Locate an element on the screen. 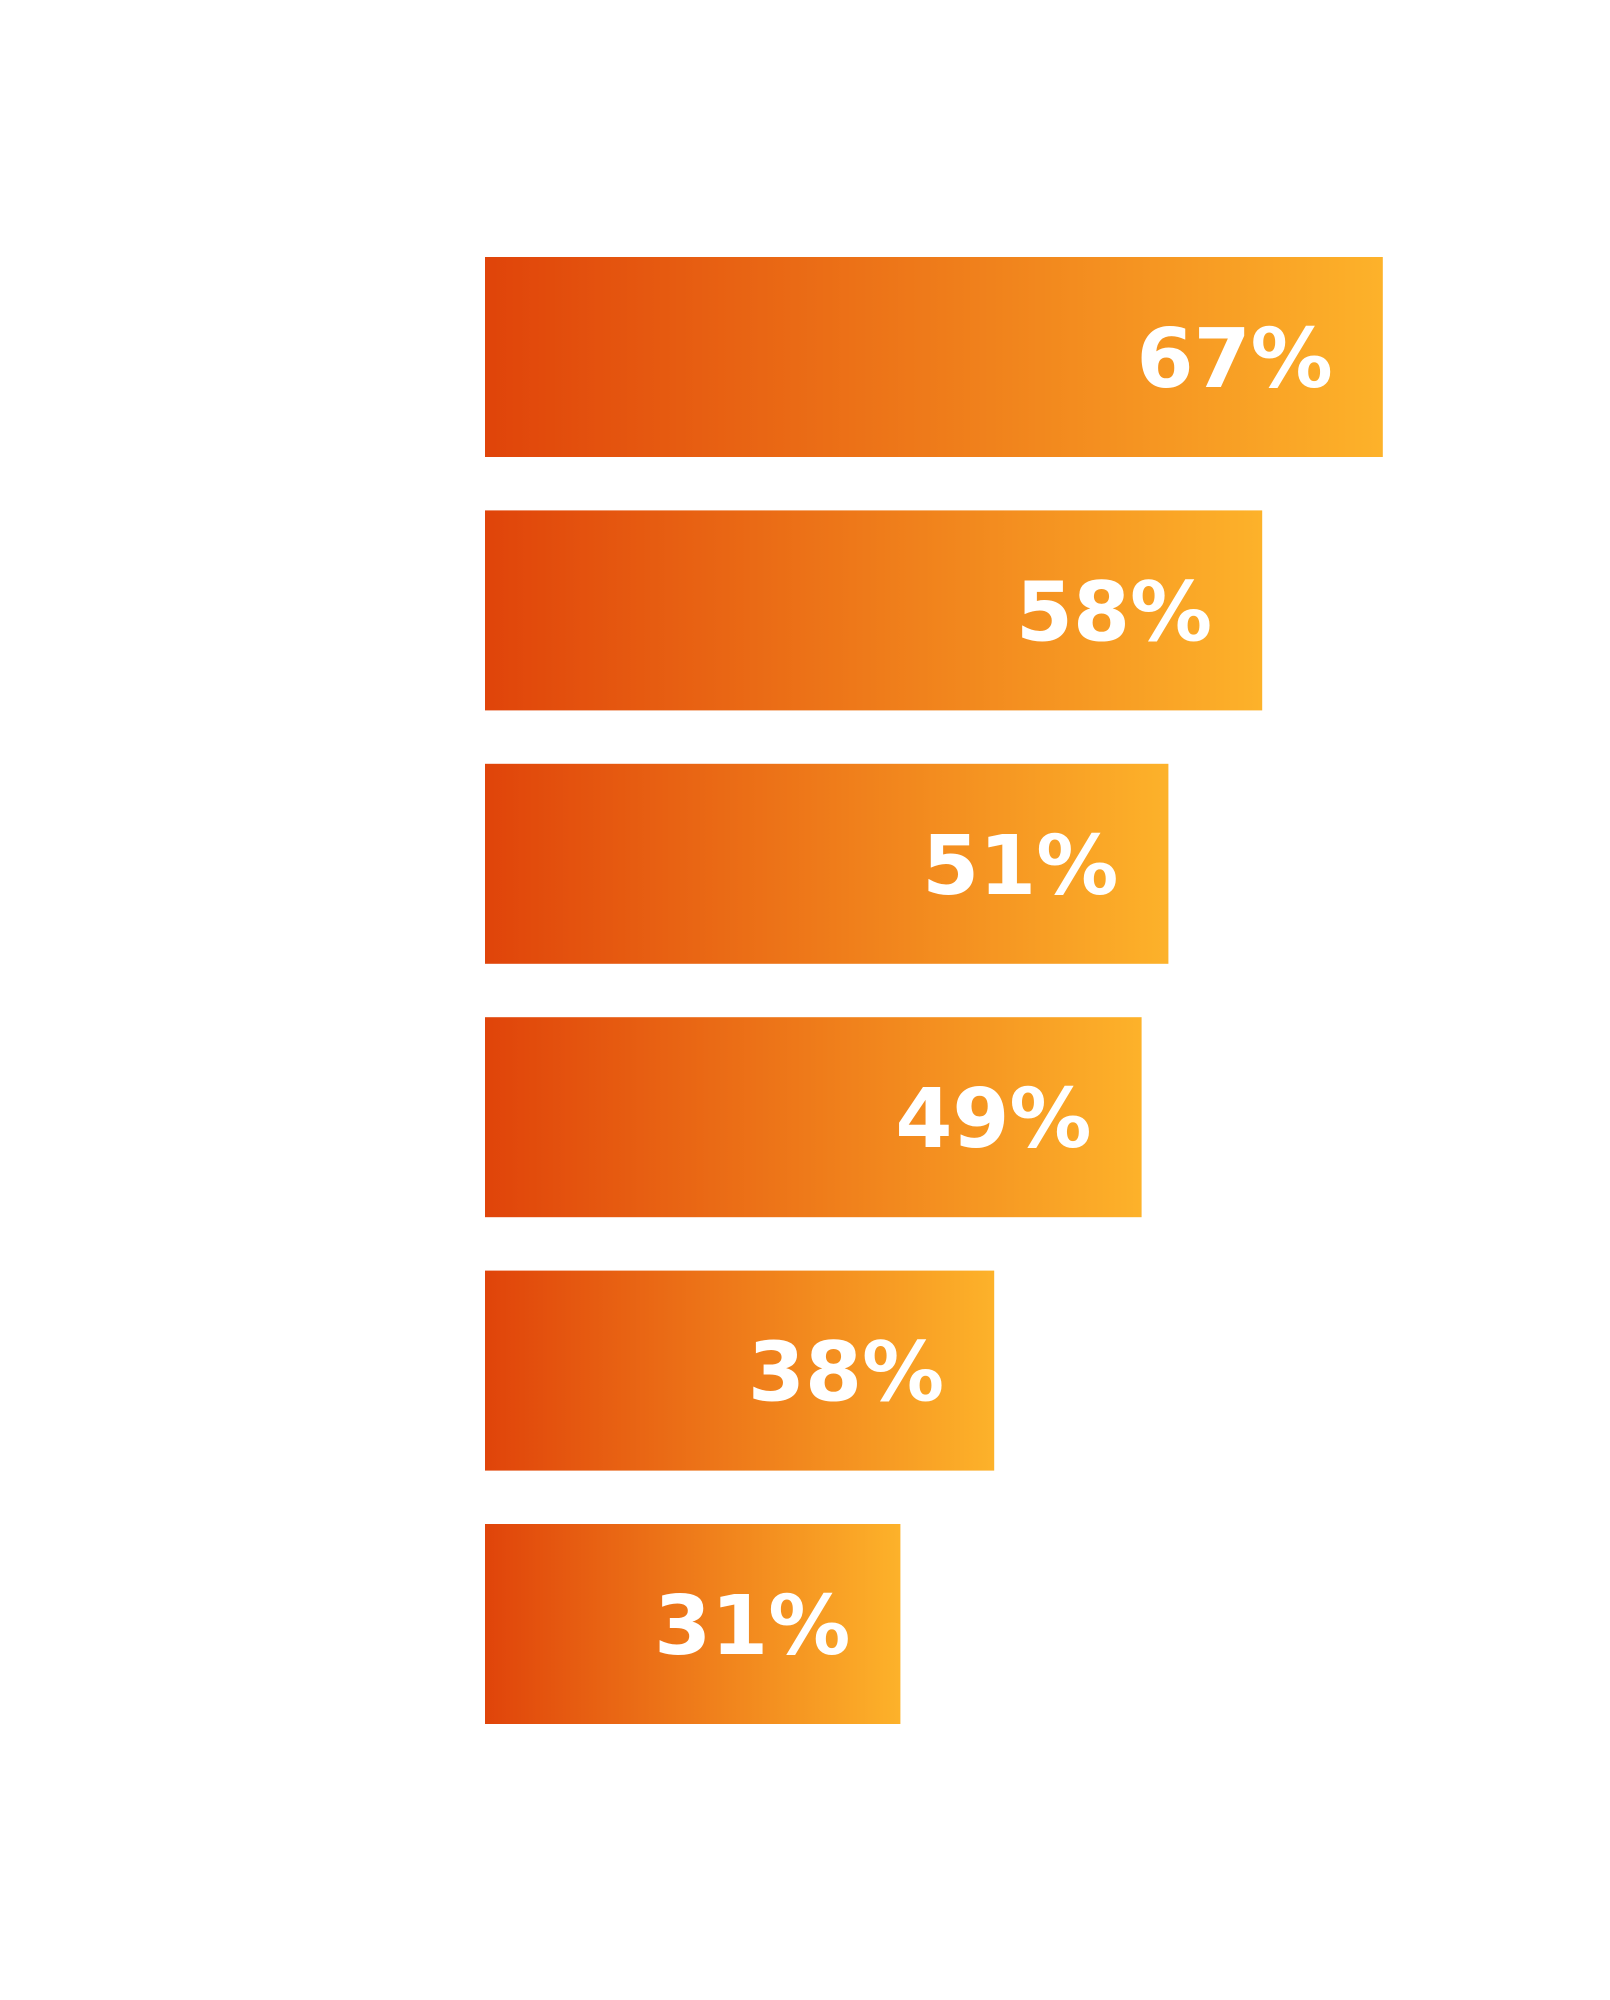 The height and width of the screenshot is (2000, 1610). bar-value-label: 51% is located at coordinates (1020, 866).